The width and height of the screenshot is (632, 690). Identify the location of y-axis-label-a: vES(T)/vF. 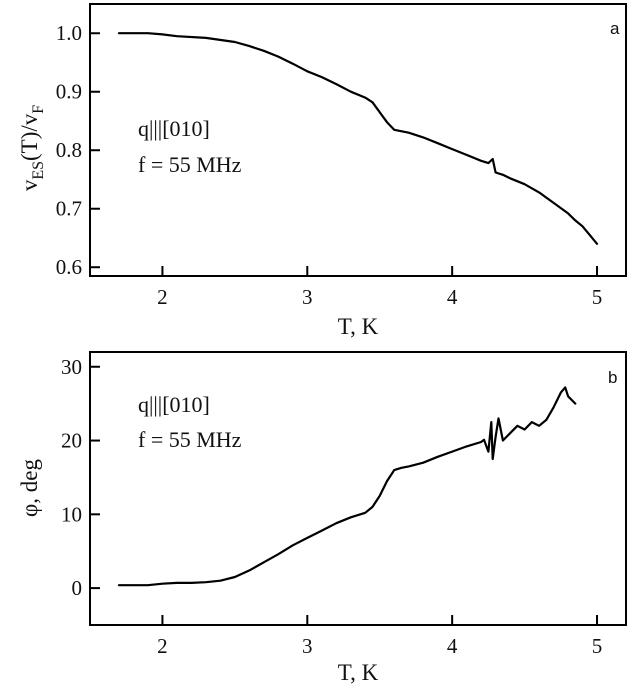
(32, 148).